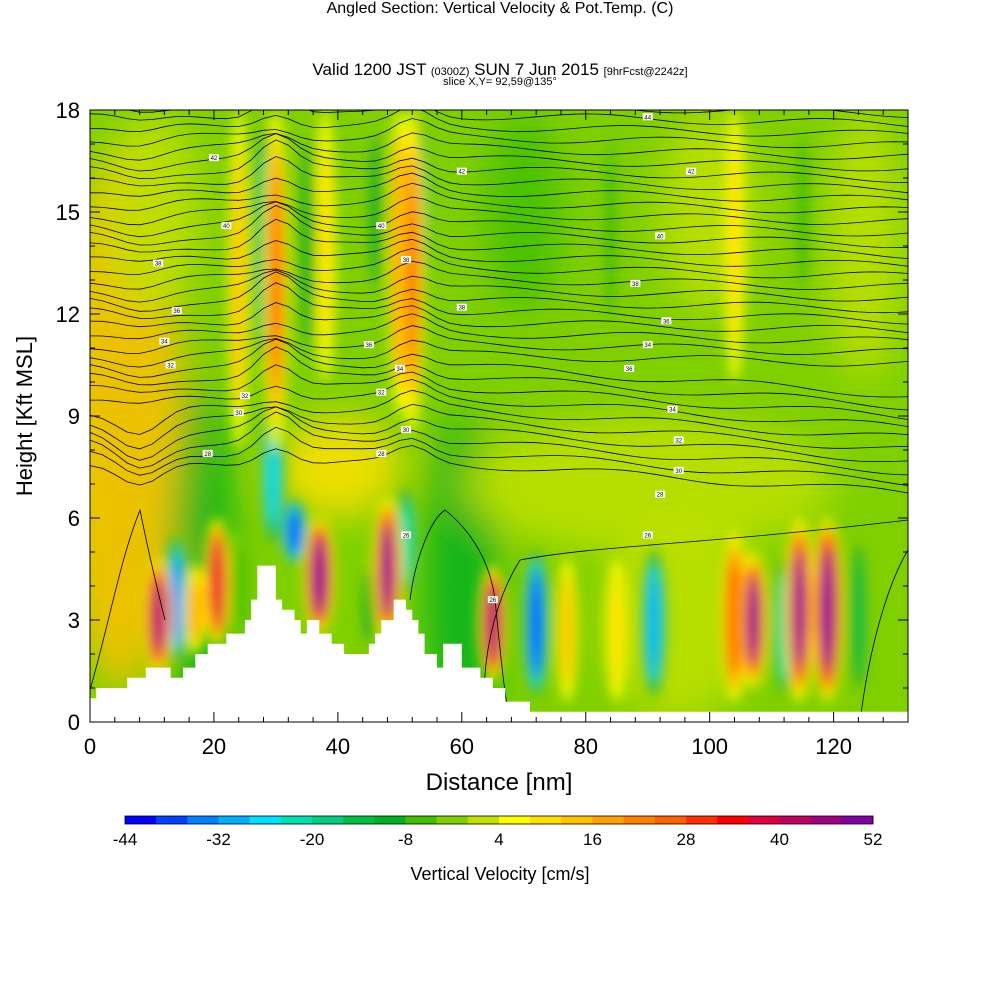 The image size is (1000, 1000). Describe the element at coordinates (691, 173) in the screenshot. I see `svg-text: 42` at that location.